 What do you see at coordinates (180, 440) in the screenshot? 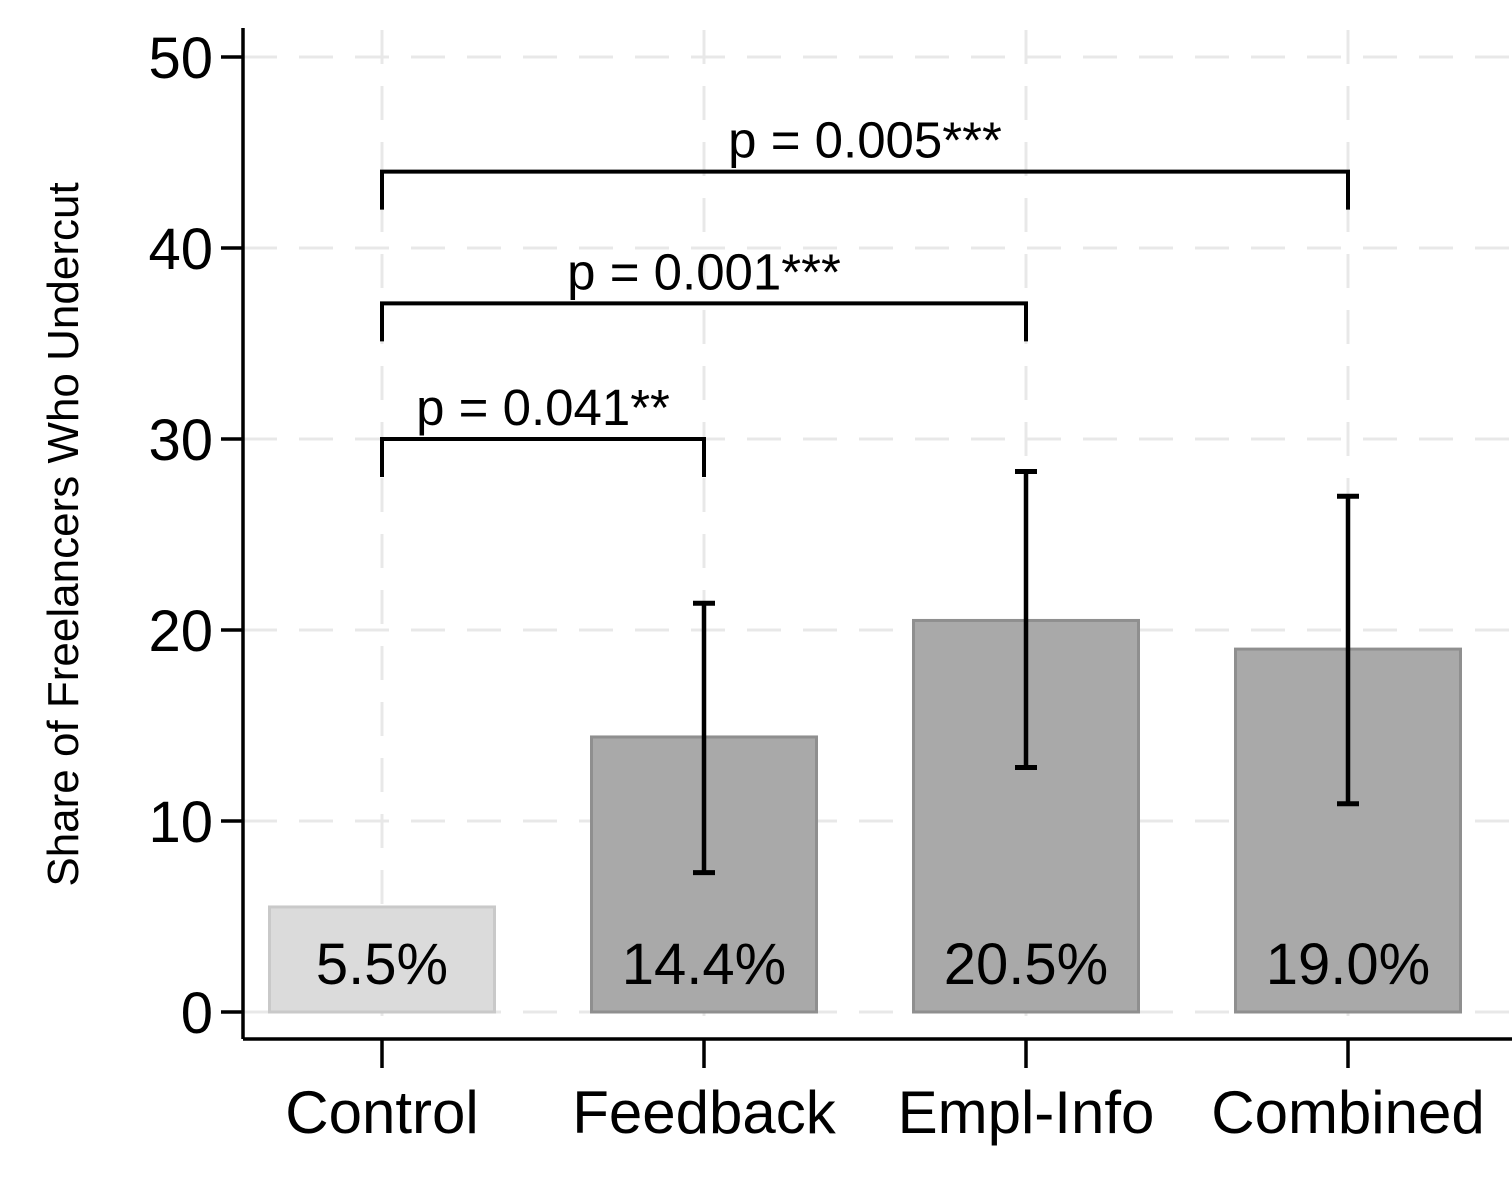
I see `y-tick-label: 30` at bounding box center [180, 440].